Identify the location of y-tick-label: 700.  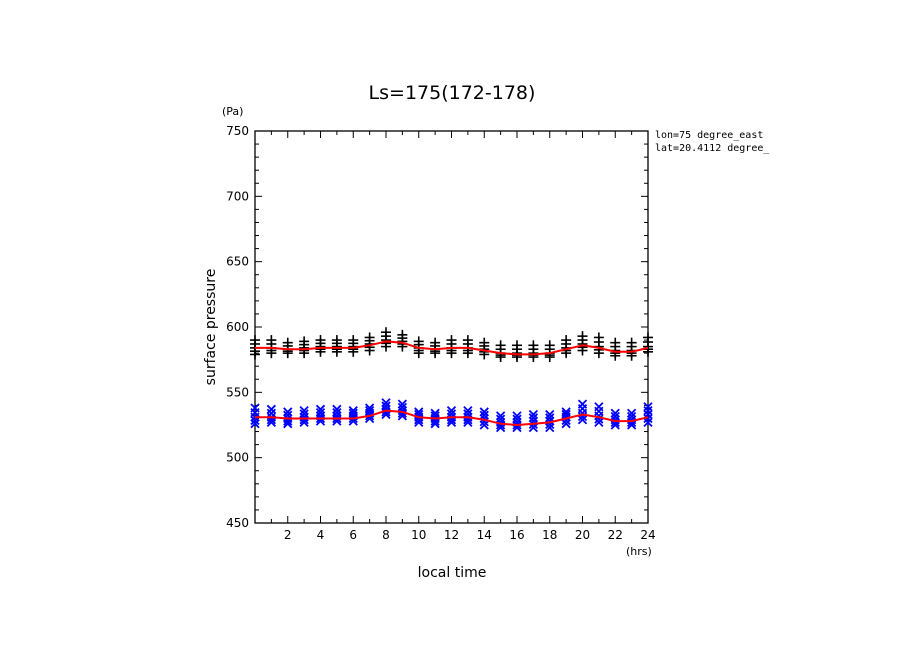
(237, 196).